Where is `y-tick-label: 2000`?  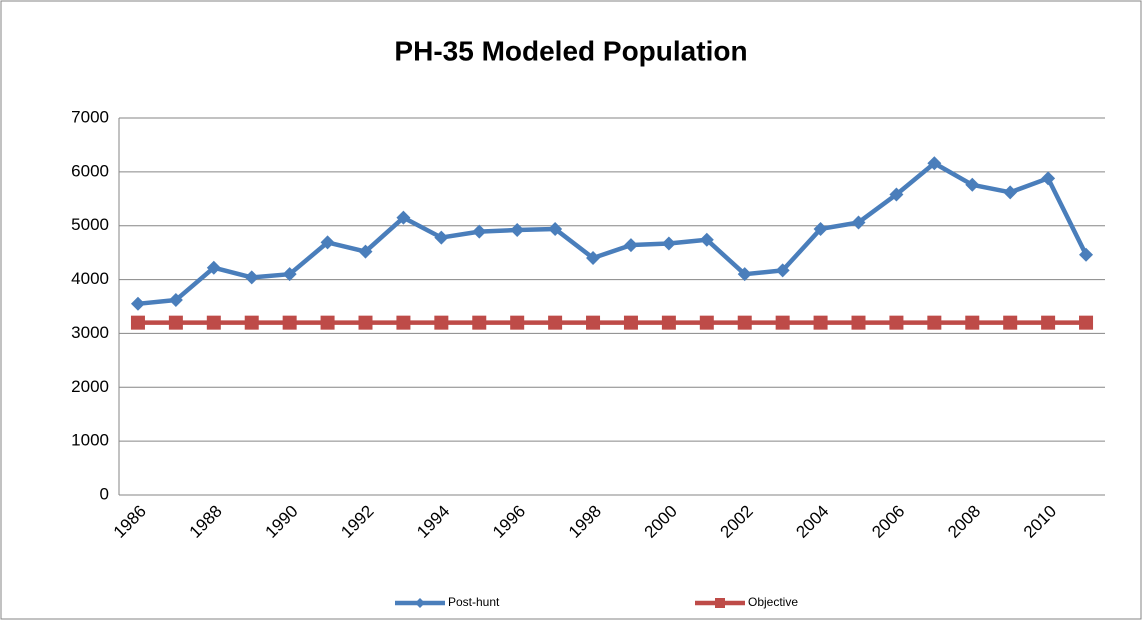 y-tick-label: 2000 is located at coordinates (90, 386).